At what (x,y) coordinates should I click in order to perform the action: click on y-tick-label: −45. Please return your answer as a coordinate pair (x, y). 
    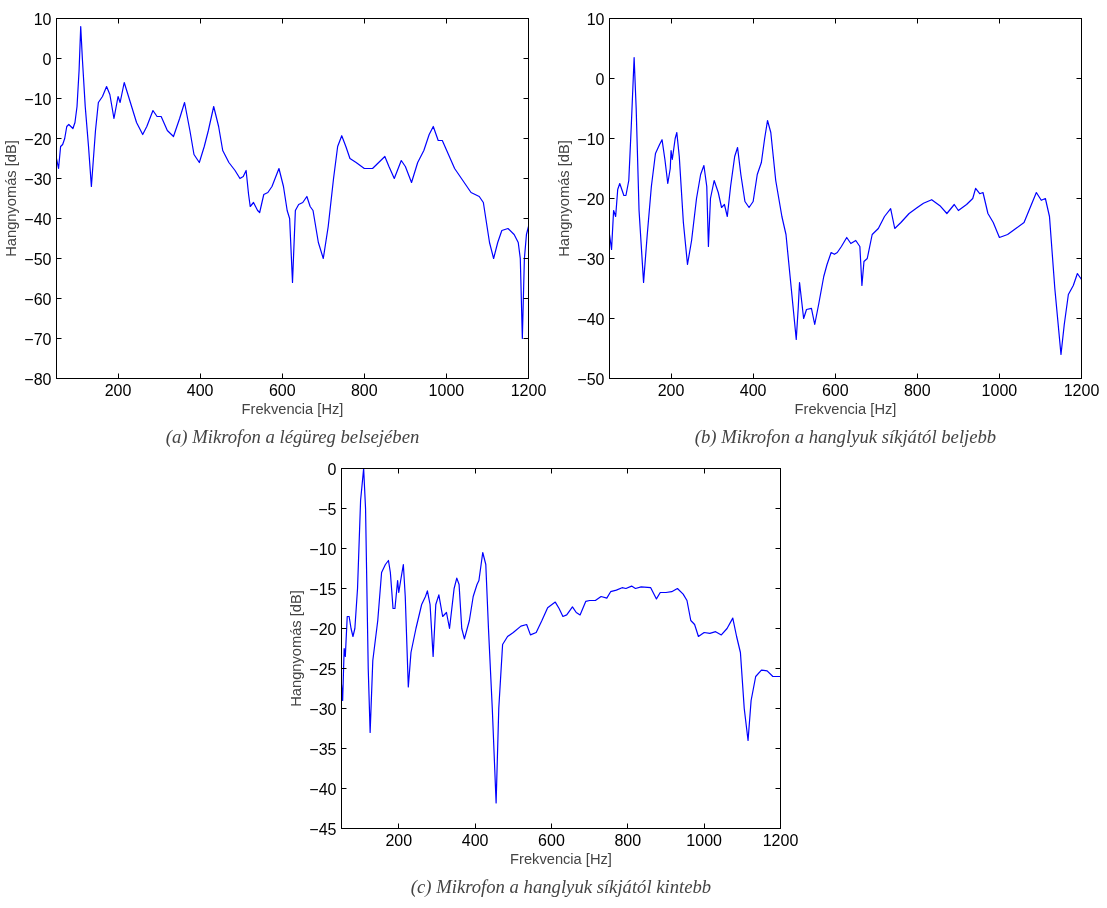
    Looking at the image, I should click on (323, 829).